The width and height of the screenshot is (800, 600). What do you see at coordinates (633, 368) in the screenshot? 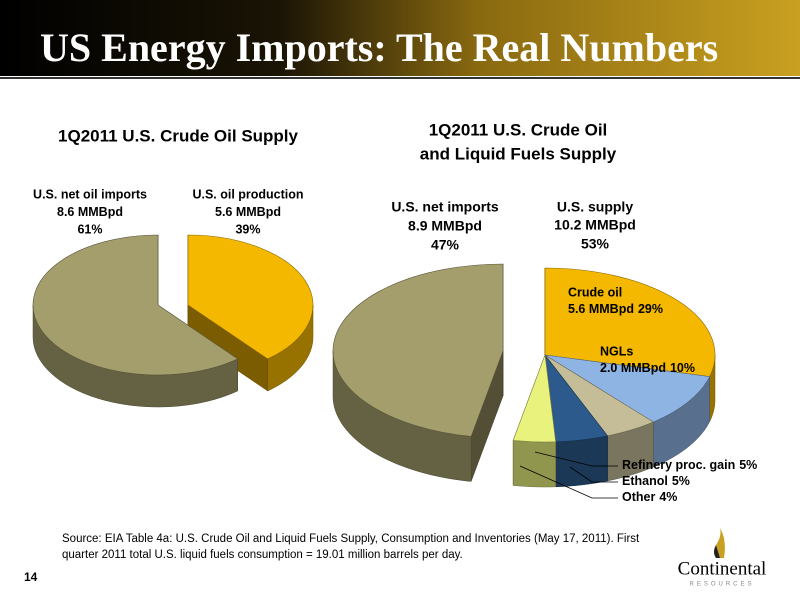
I see `slice-amount: 2.0 MMBpd` at bounding box center [633, 368].